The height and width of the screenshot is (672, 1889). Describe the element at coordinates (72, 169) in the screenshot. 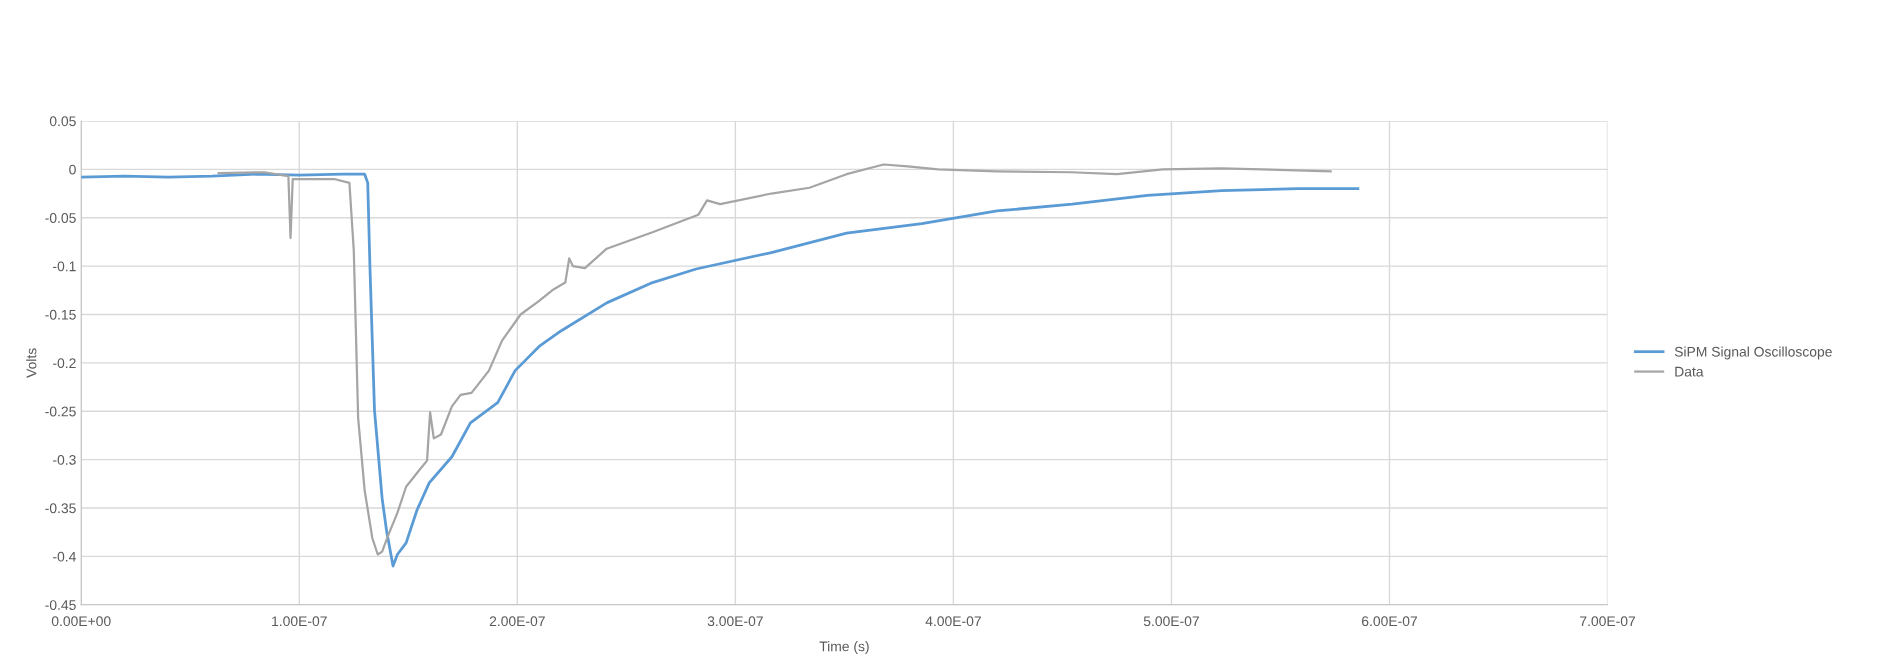

I see `y-tick-label: 0` at that location.